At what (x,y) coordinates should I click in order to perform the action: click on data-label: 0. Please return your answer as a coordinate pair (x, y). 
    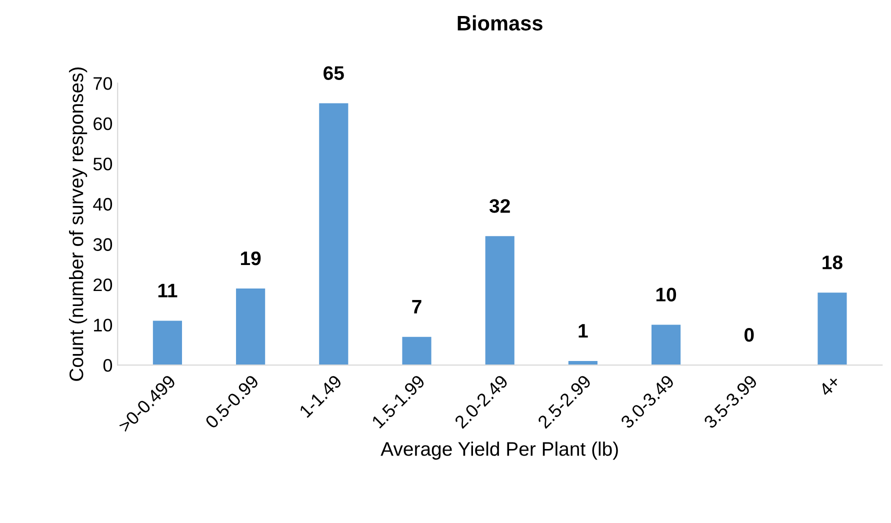
    Looking at the image, I should click on (749, 335).